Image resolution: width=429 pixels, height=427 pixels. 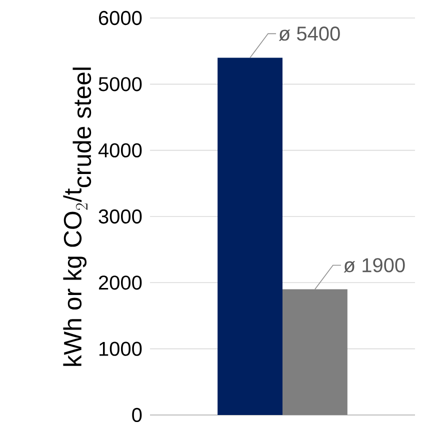 What do you see at coordinates (120, 216) in the screenshot?
I see `y-tick-label: 3000` at bounding box center [120, 216].